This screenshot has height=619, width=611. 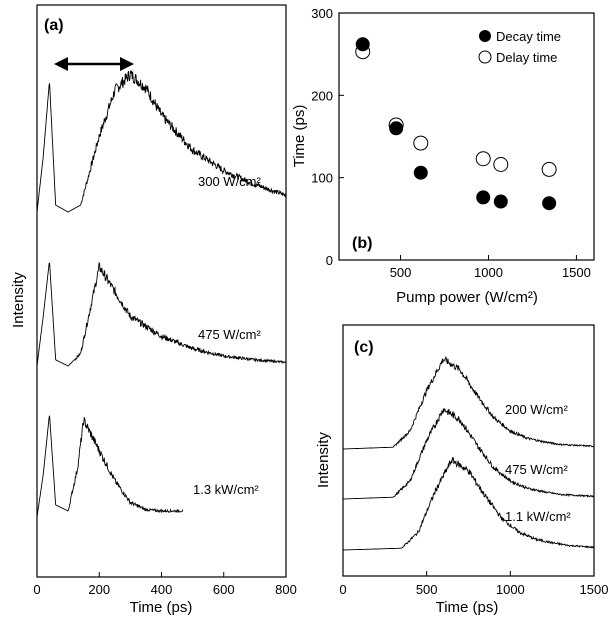 What do you see at coordinates (18, 300) in the screenshot?
I see `panel-a-ylabel: Intensity` at bounding box center [18, 300].